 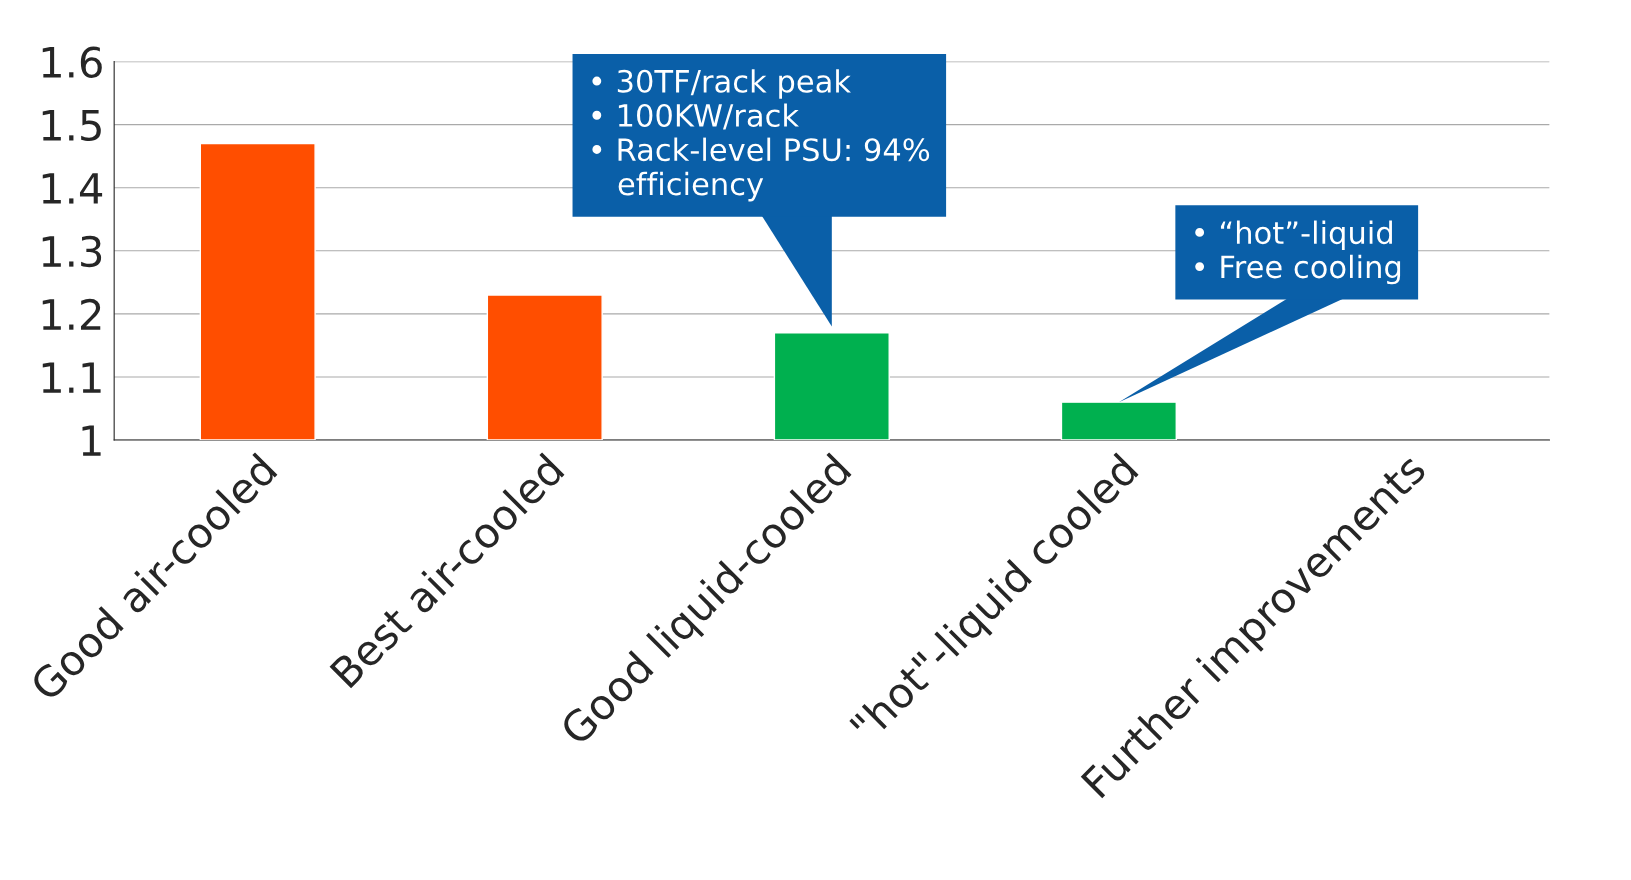 What do you see at coordinates (72, 251) in the screenshot?
I see `y-tick-label: 1.3` at bounding box center [72, 251].